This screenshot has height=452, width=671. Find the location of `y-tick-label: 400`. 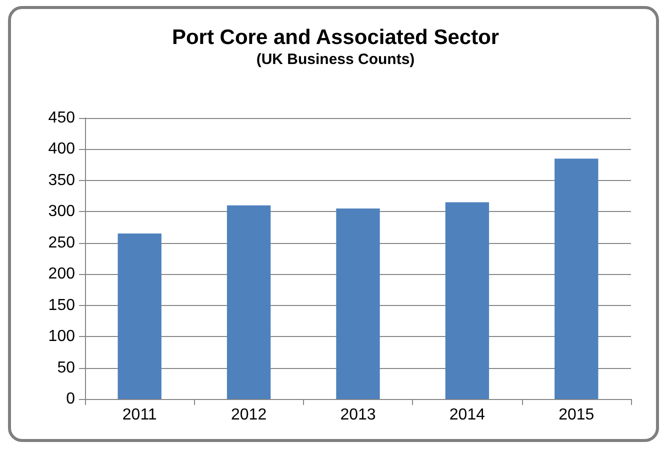

y-tick-label: 400 is located at coordinates (62, 149).